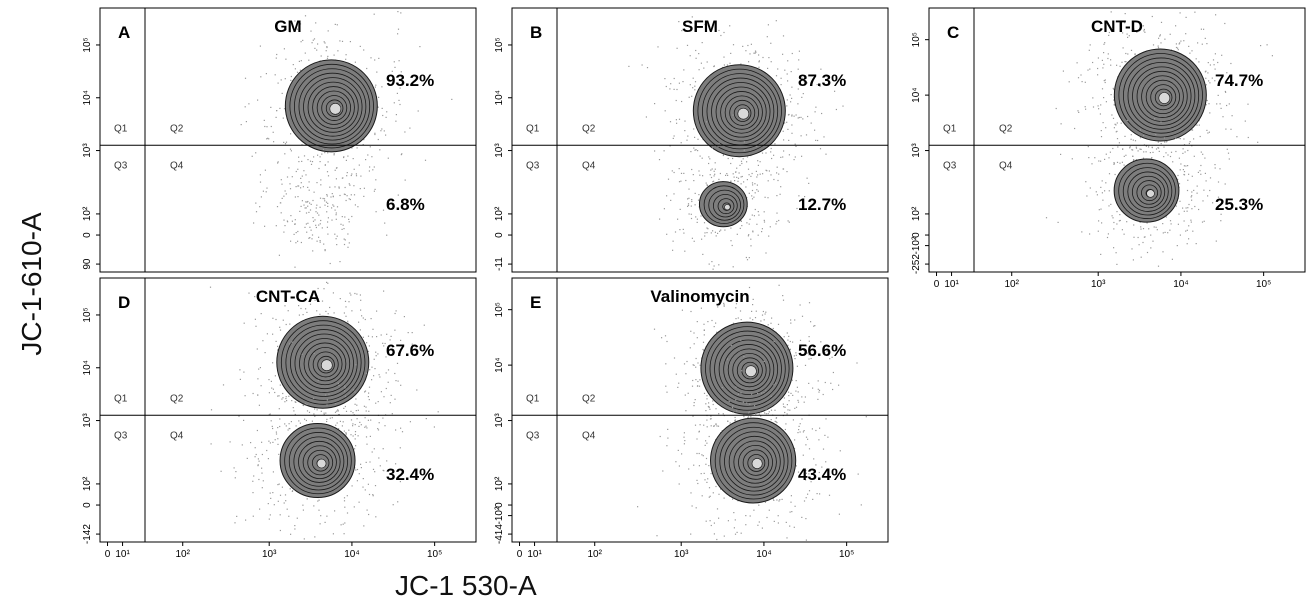  What do you see at coordinates (1263, 284) in the screenshot?
I see `x-tick-label: 10⁵` at bounding box center [1263, 284].